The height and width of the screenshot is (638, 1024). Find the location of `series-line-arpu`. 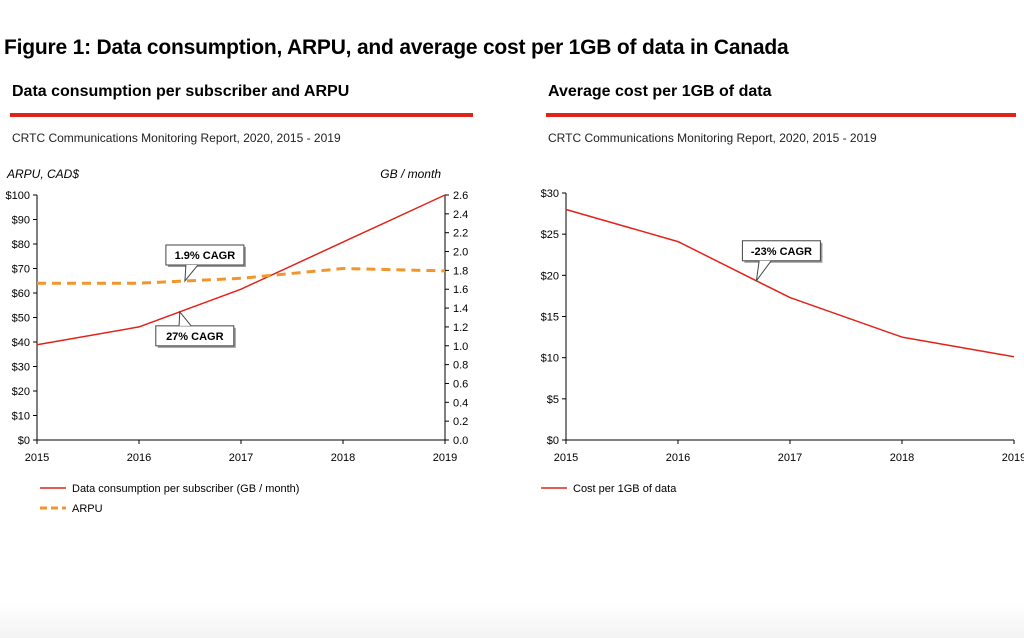

series-line-arpu is located at coordinates (241, 276).